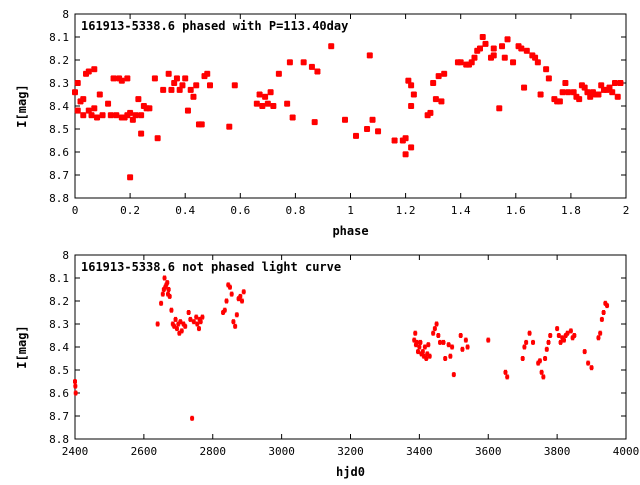 The image size is (640, 485). I want to click on x-tick-label: 2400, so click(75, 451).